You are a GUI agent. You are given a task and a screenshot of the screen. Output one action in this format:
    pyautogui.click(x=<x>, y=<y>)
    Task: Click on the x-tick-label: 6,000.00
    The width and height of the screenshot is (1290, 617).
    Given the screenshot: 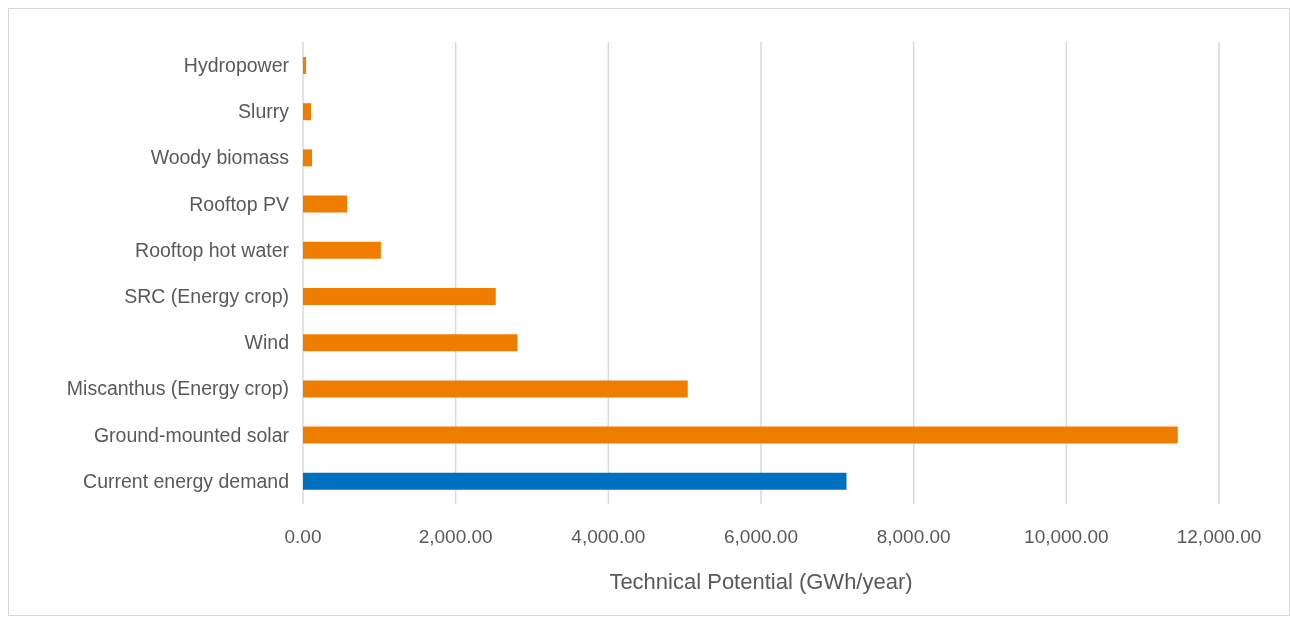 What is the action you would take?
    pyautogui.click(x=761, y=537)
    